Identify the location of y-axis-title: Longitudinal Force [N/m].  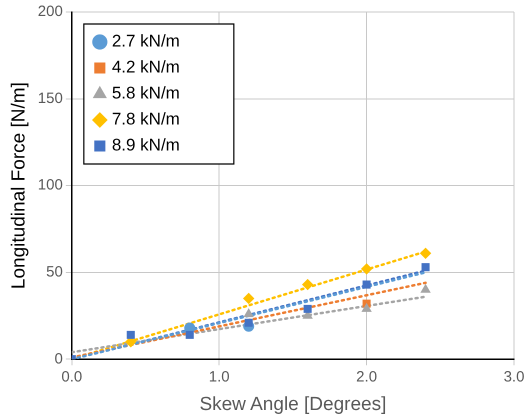
(19, 186).